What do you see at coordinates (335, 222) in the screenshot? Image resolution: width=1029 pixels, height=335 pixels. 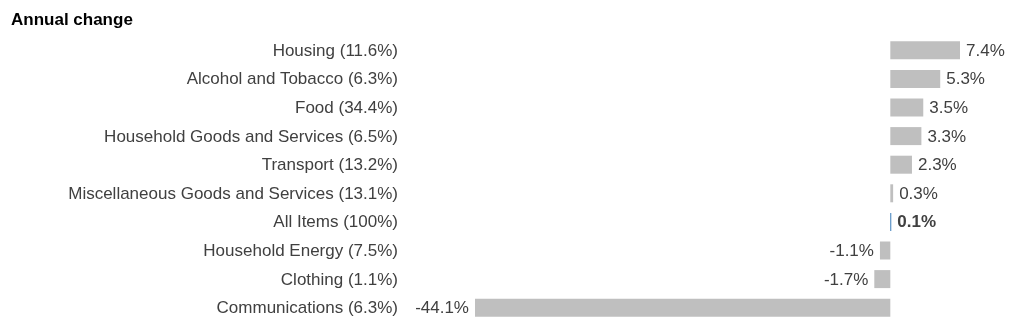 I see `y-tick-label: All Items (100%)` at bounding box center [335, 222].